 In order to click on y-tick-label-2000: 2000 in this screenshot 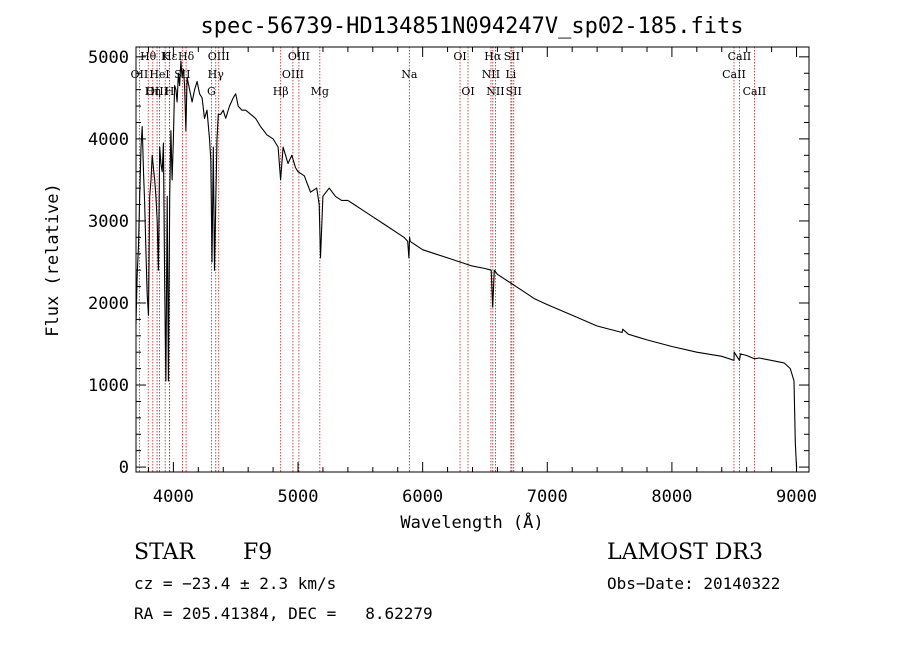, I will do `click(108, 304)`.